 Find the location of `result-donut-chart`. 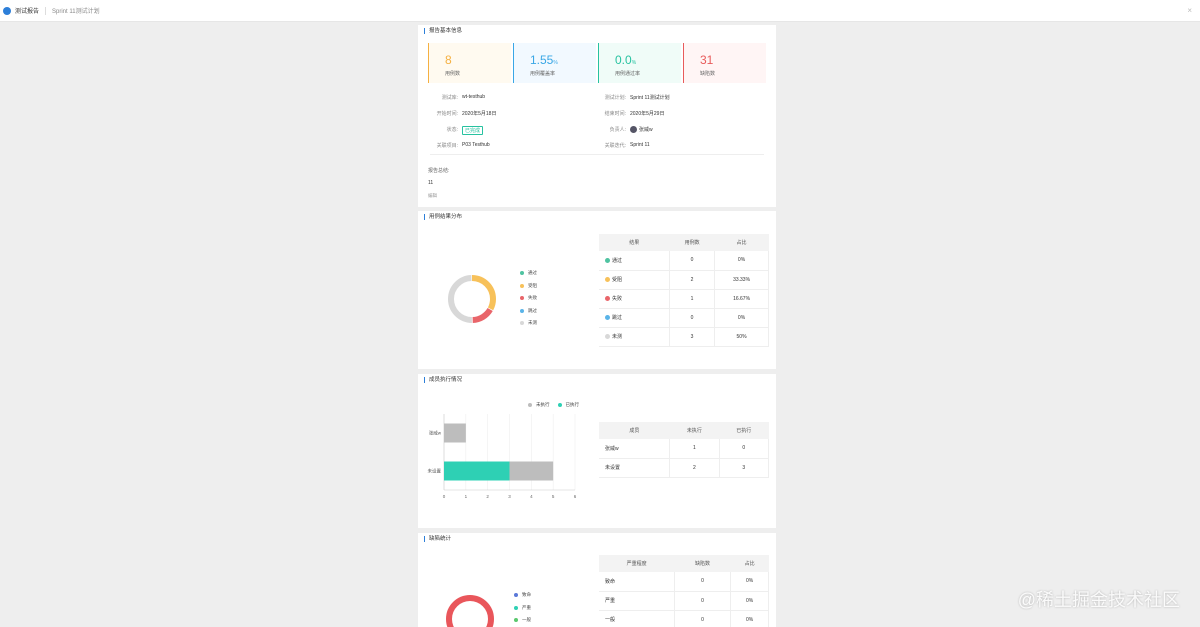

result-donut-chart is located at coordinates (472, 299).